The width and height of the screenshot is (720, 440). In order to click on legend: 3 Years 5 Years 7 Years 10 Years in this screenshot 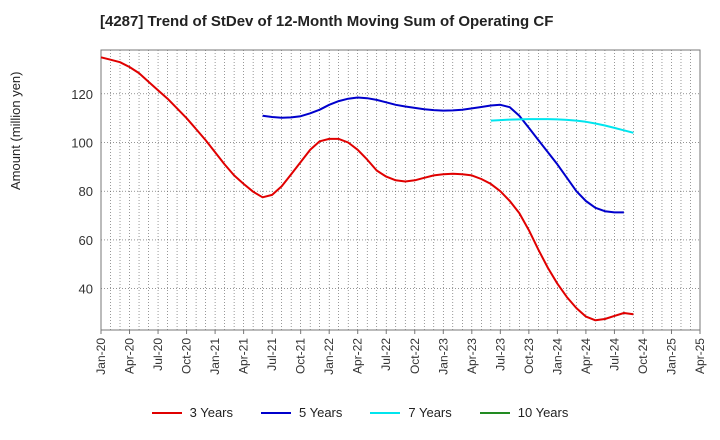, I will do `click(360, 412)`.